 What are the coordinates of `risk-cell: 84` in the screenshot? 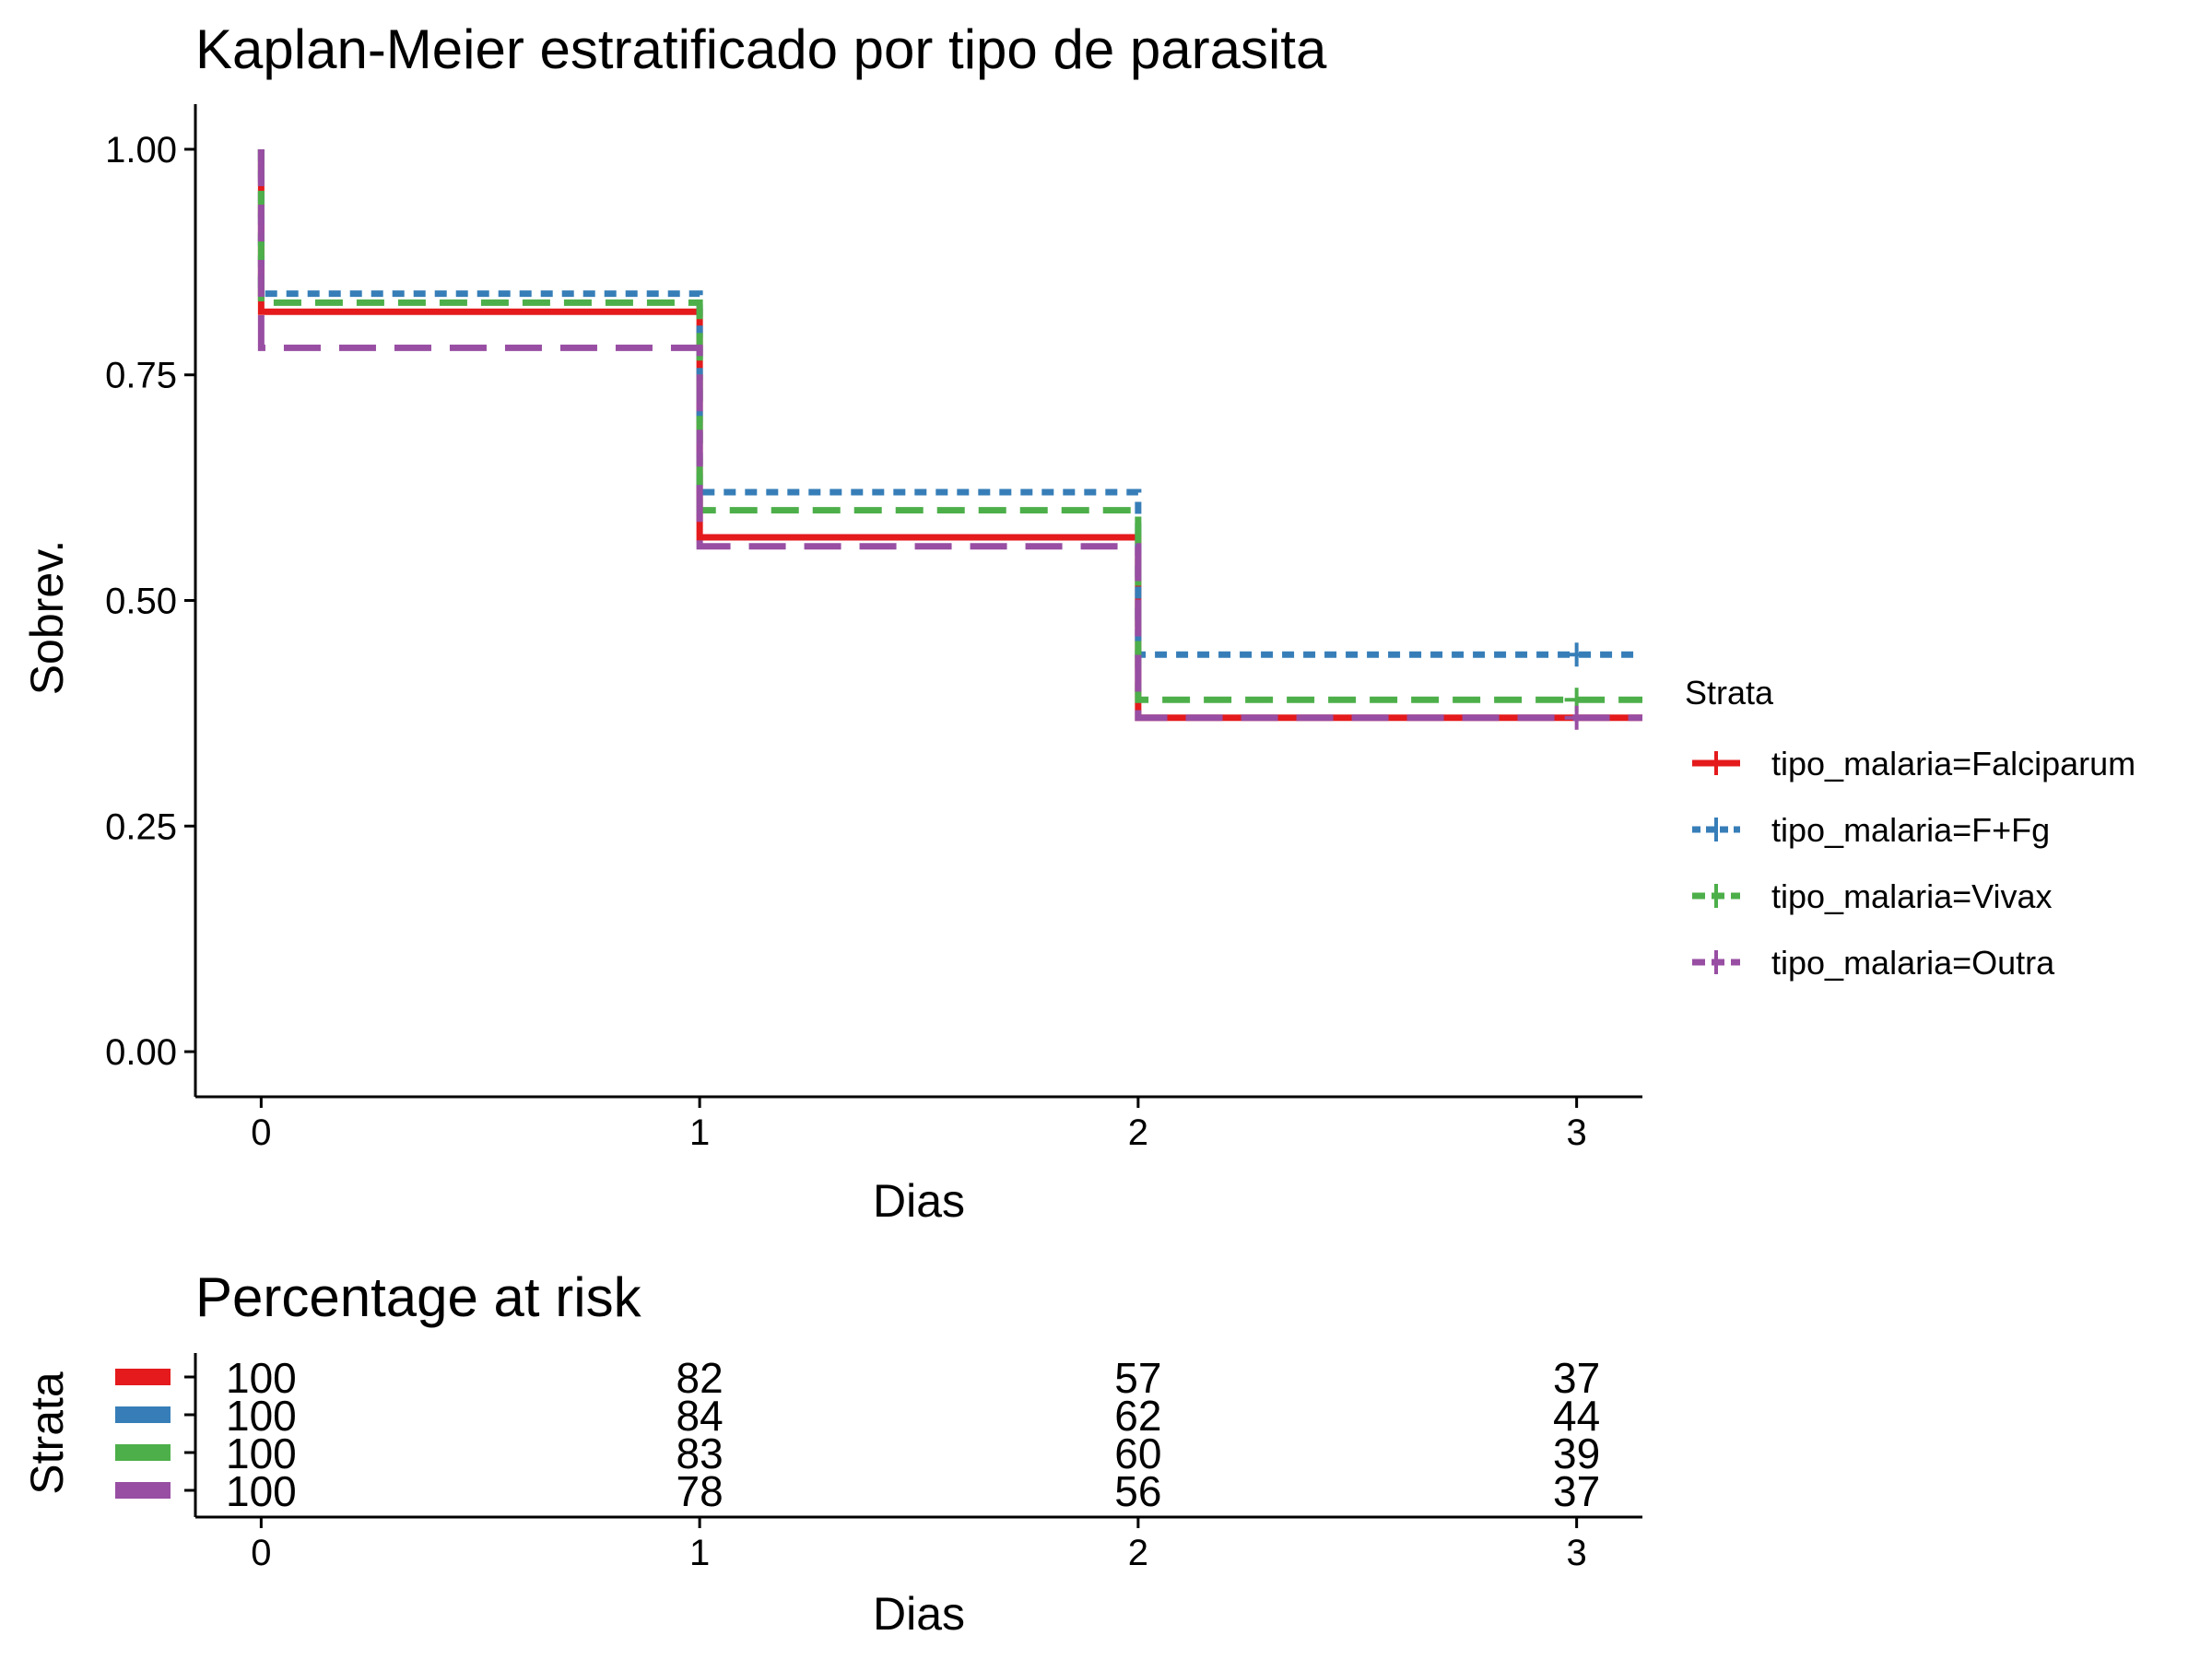 It's located at (700, 1416).